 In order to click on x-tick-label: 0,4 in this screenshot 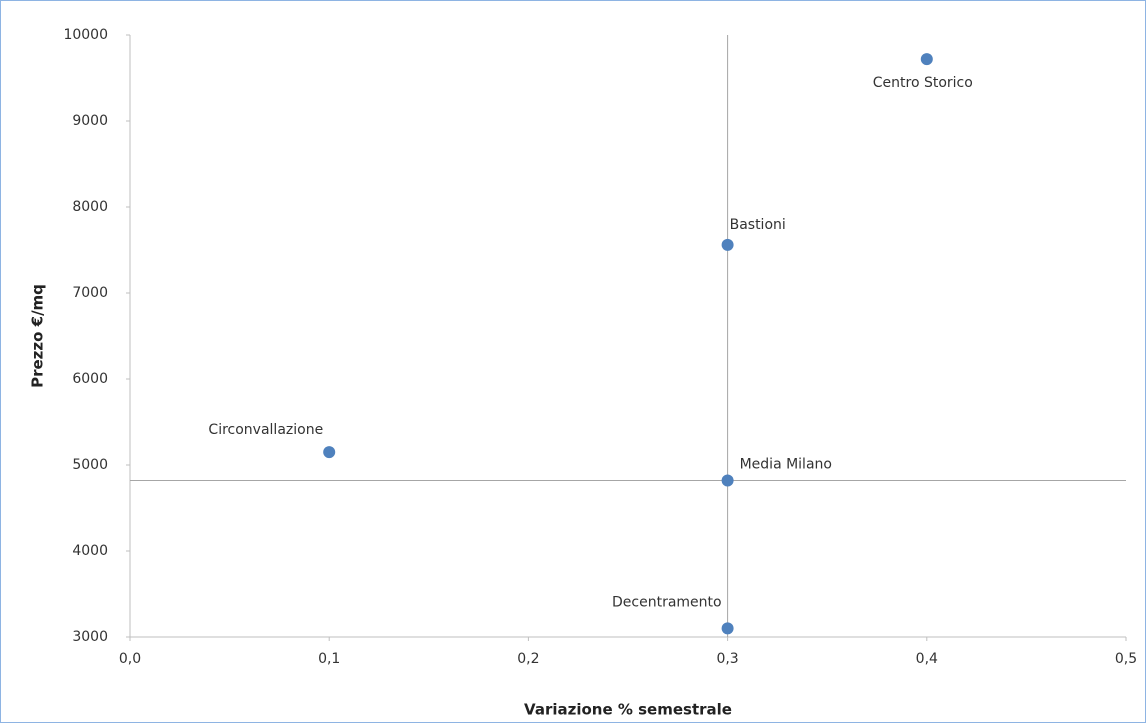, I will do `click(927, 659)`.